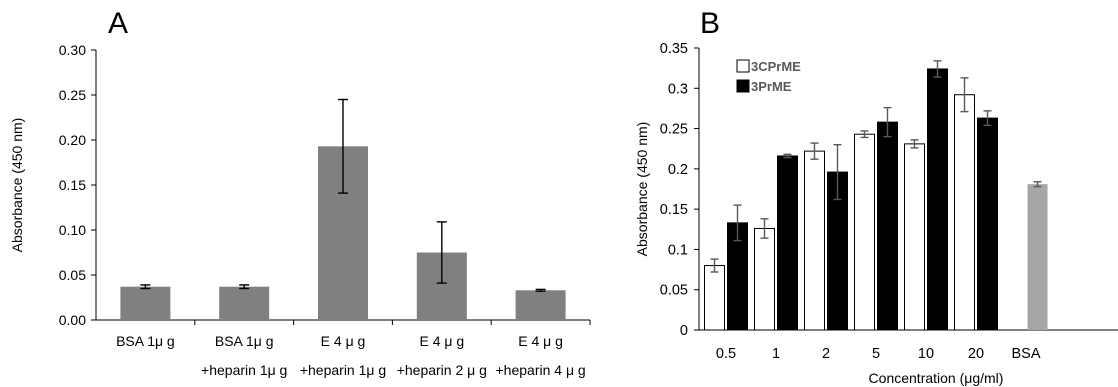  I want to click on x-tick-label-a-line2: +heparin 4 μ g, so click(541, 370).